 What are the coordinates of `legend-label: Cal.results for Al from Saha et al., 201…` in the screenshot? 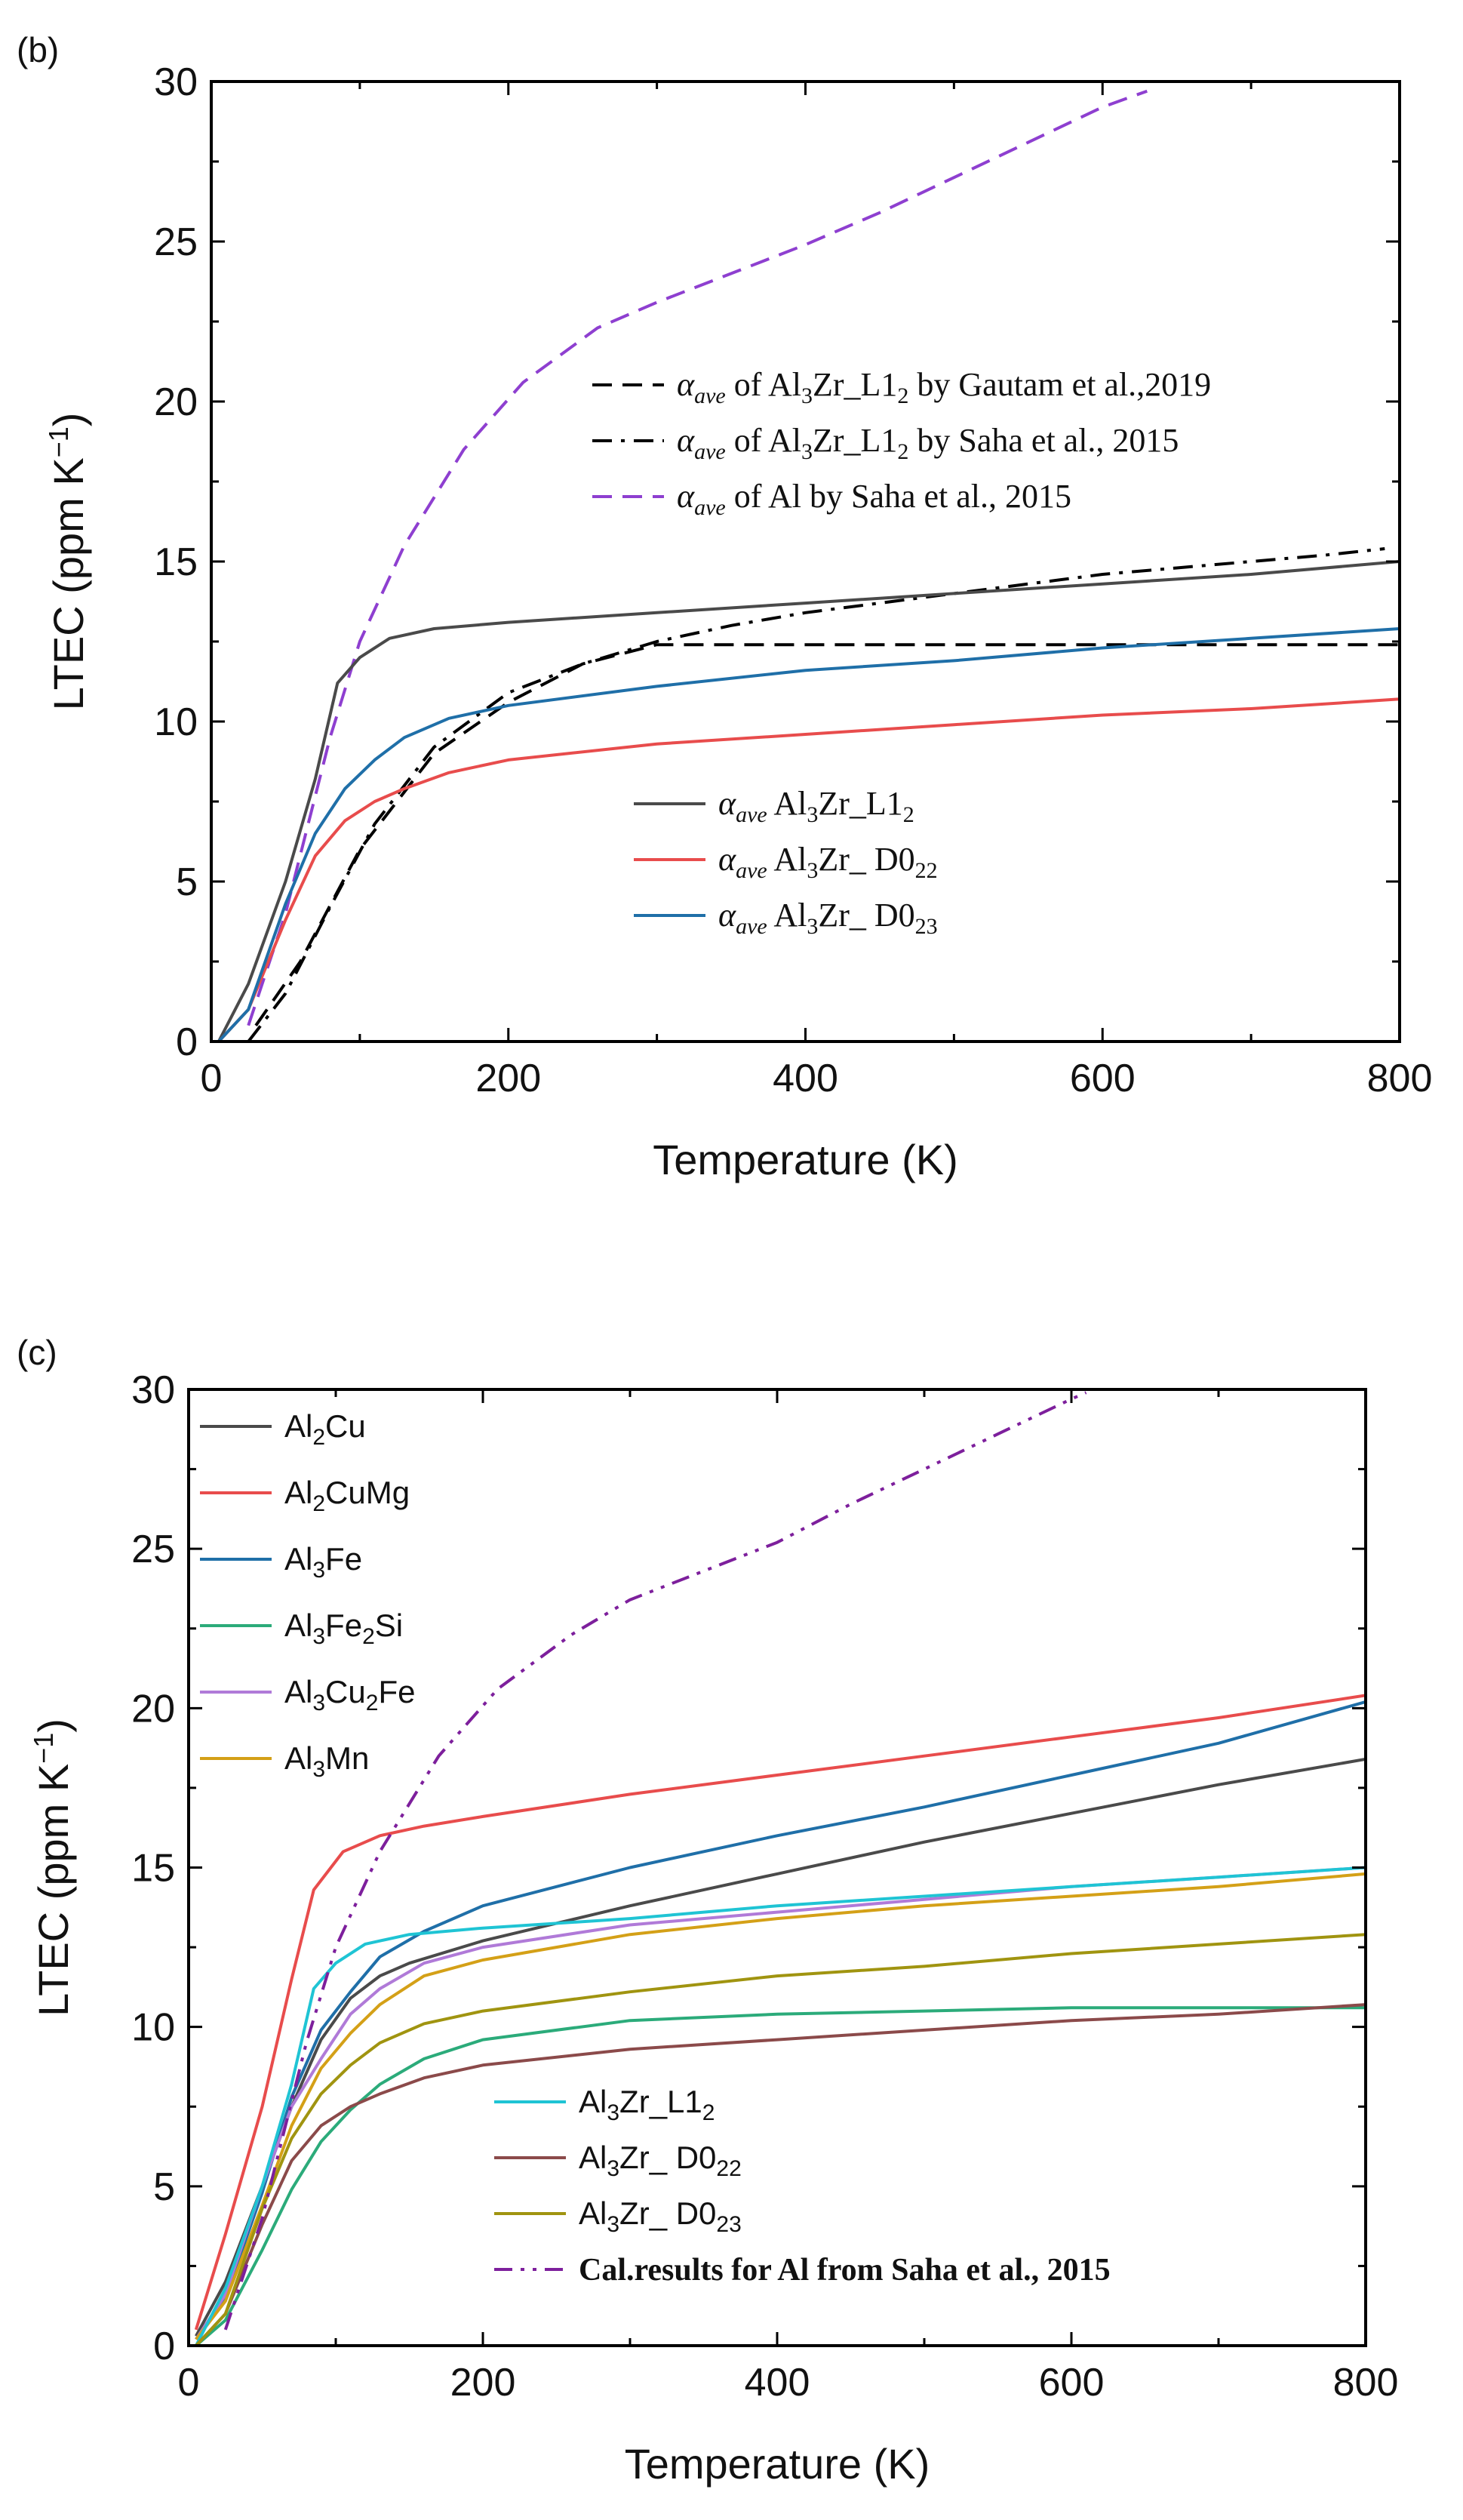 It's located at (845, 2270).